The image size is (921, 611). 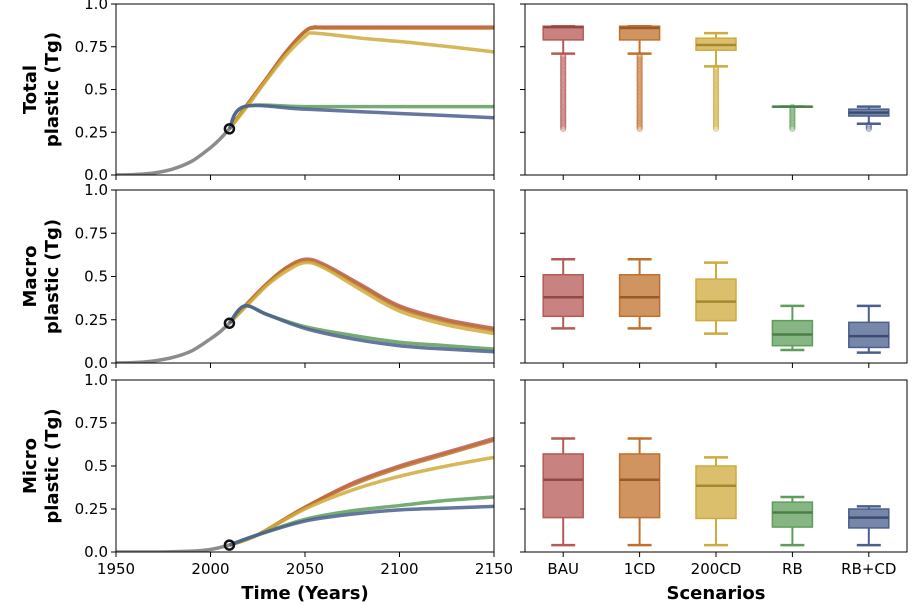 What do you see at coordinates (640, 569) in the screenshot?
I see `category-label: 1CD` at bounding box center [640, 569].